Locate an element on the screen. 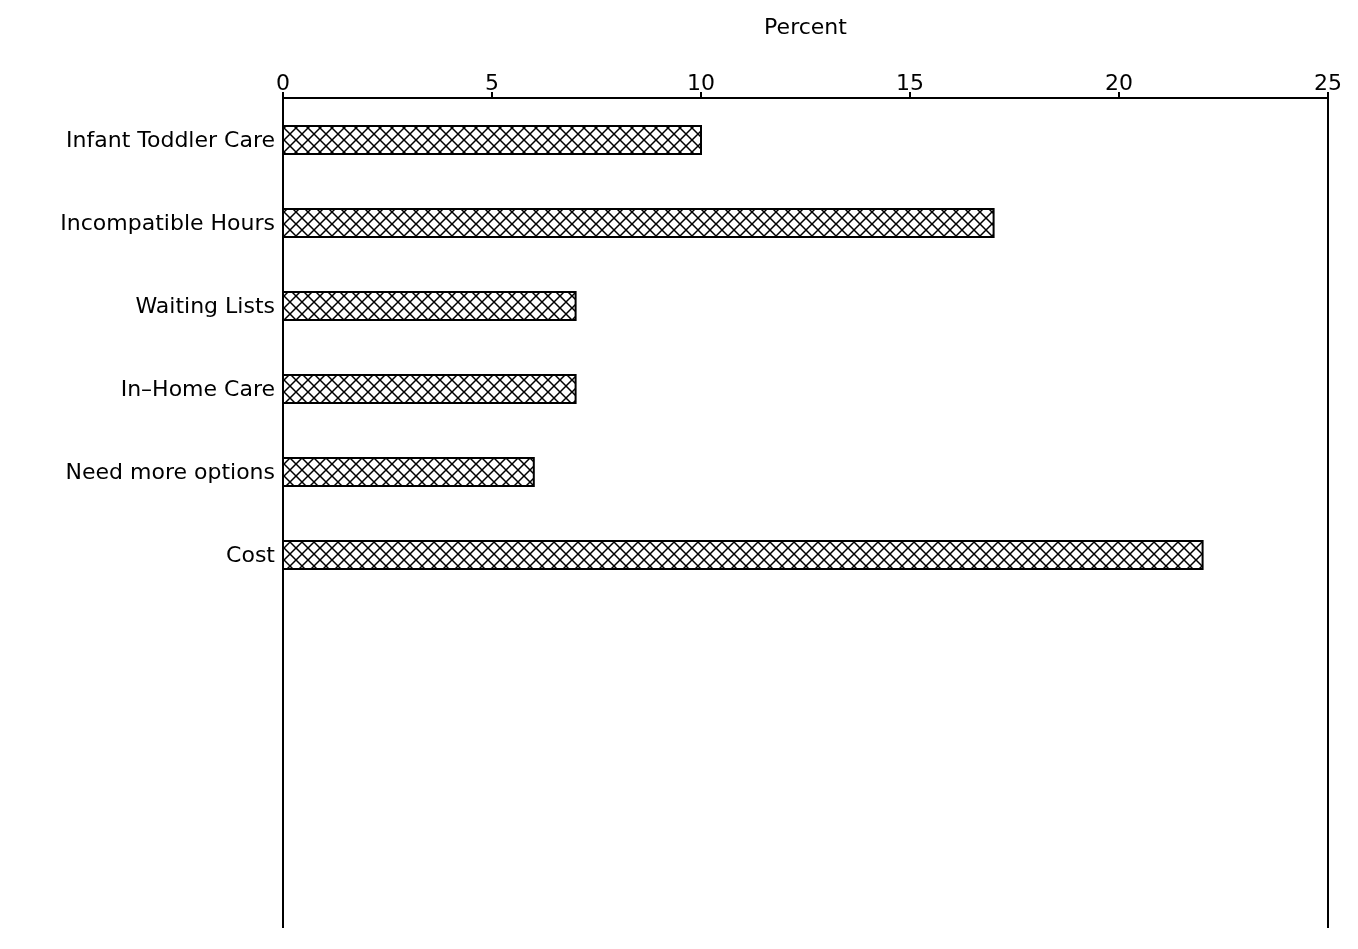 Image resolution: width=1358 pixels, height=949 pixels. x-tick-label: 15 is located at coordinates (910, 82).